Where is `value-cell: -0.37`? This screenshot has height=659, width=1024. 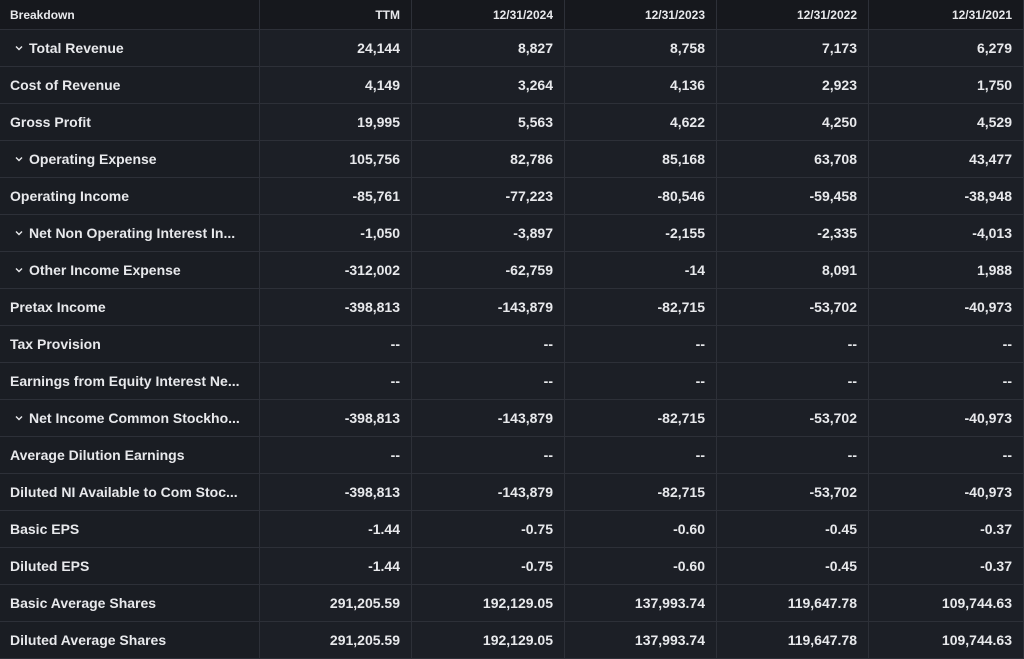 value-cell: -0.37 is located at coordinates (946, 529).